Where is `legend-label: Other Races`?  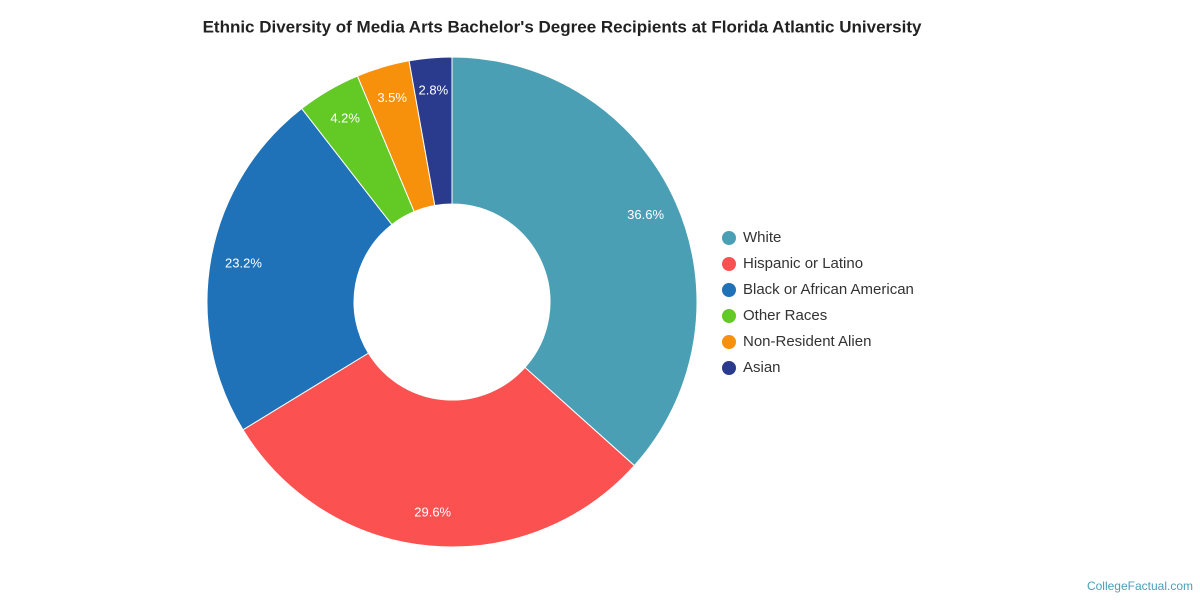 legend-label: Other Races is located at coordinates (785, 315).